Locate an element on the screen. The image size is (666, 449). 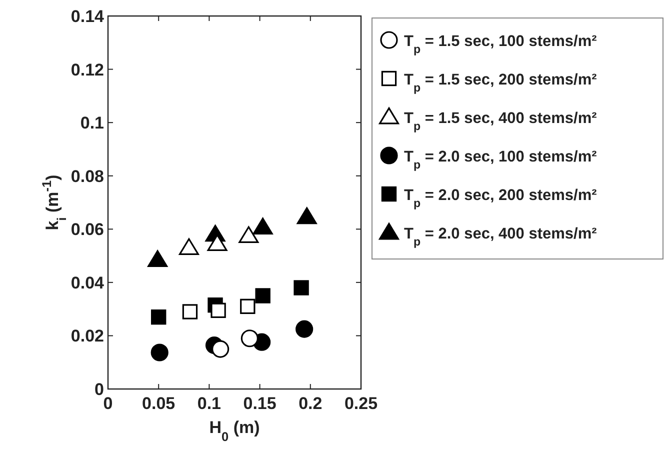
y-tick-label: 0.08 is located at coordinates (87, 176).